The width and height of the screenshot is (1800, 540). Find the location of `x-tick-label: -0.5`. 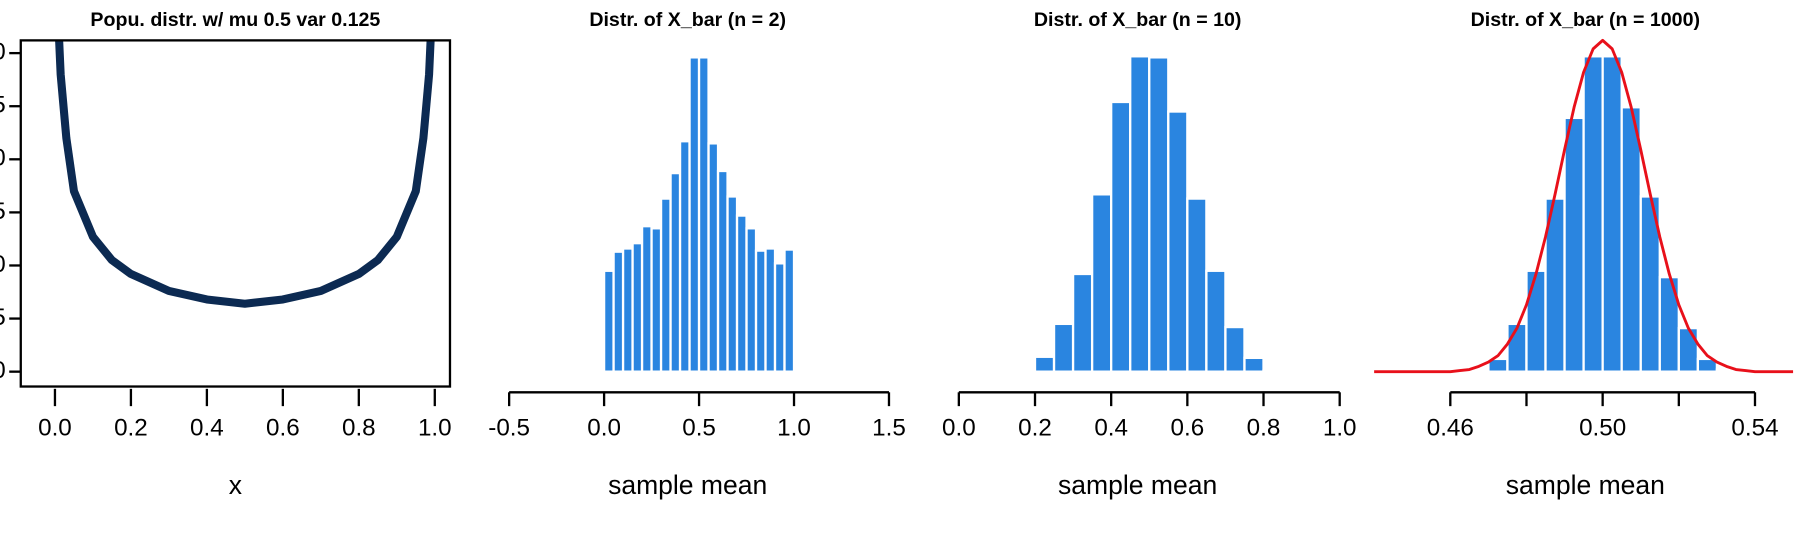

x-tick-label: -0.5 is located at coordinates (509, 428).